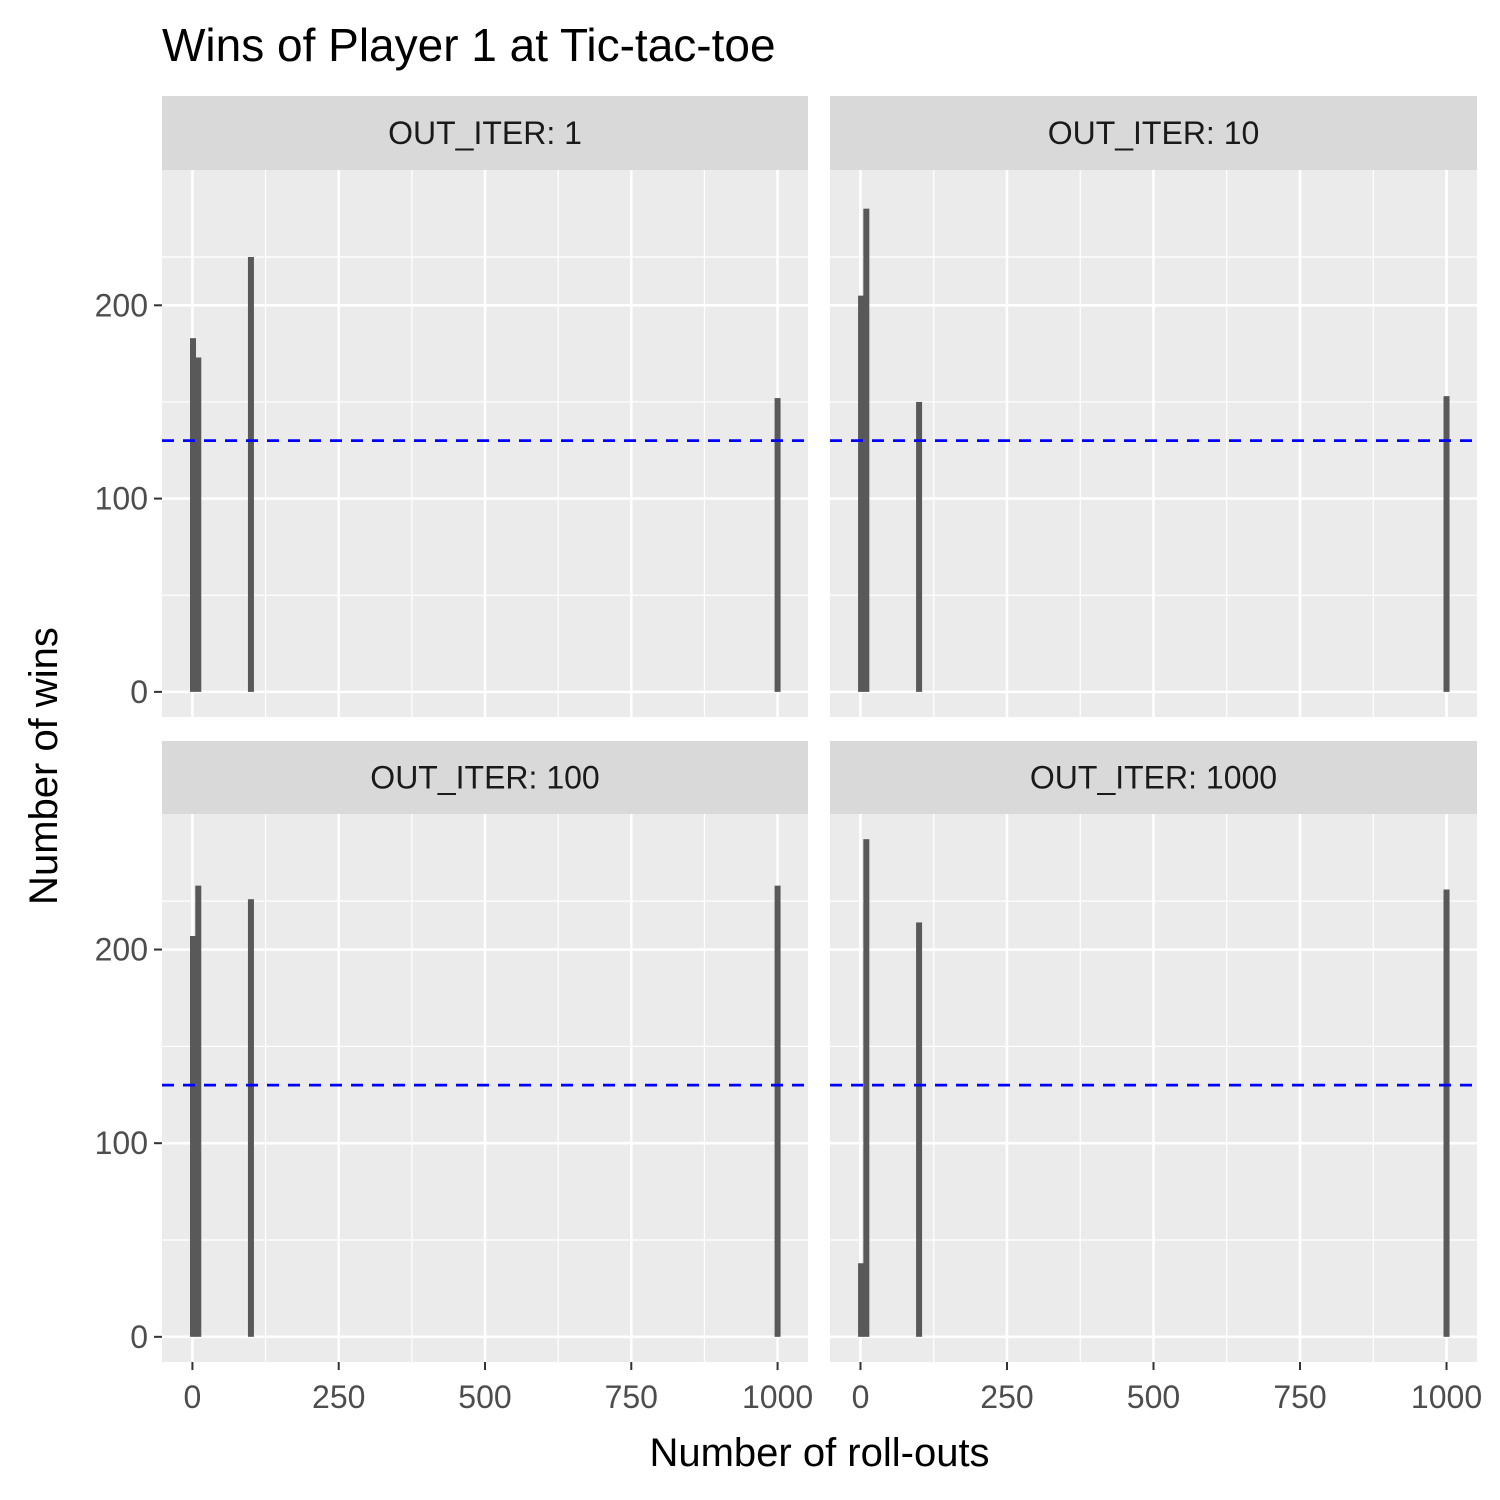 The width and height of the screenshot is (1500, 1500). What do you see at coordinates (44, 766) in the screenshot?
I see `y-axis-title: Number of wins` at bounding box center [44, 766].